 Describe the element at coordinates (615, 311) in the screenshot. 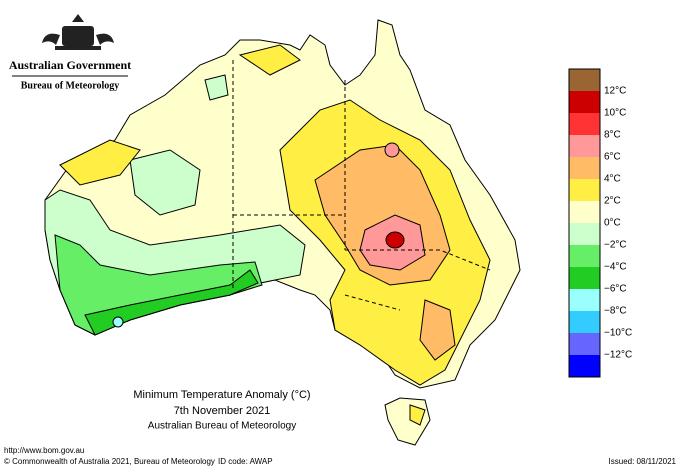

I see `legend-label: −8°C` at that location.